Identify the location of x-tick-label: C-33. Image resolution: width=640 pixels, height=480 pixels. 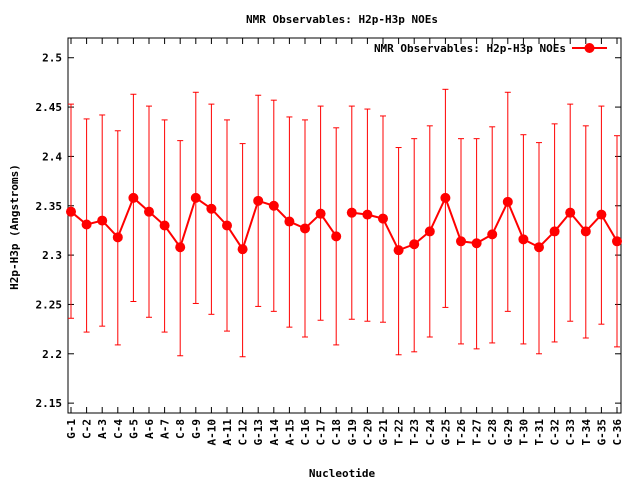
(570, 432).